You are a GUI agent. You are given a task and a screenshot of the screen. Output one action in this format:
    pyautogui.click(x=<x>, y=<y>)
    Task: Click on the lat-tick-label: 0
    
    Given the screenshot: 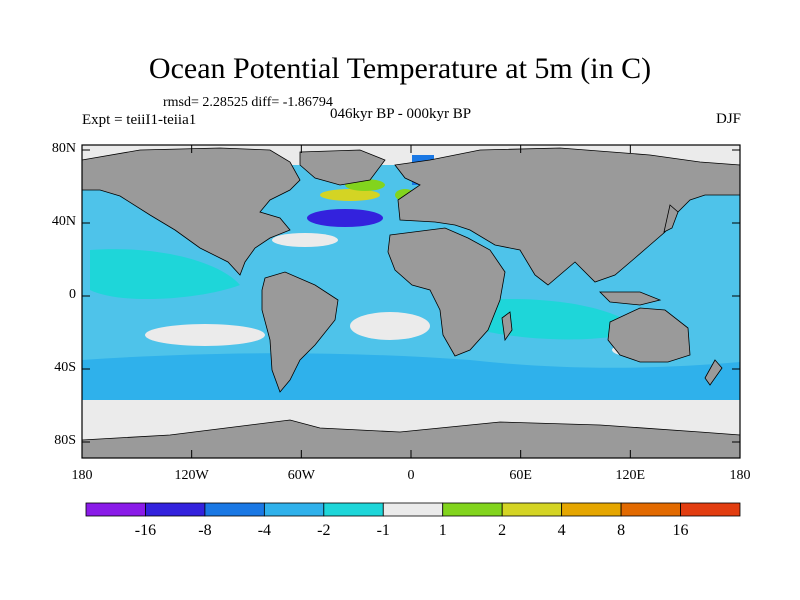 What is the action you would take?
    pyautogui.click(x=72, y=294)
    